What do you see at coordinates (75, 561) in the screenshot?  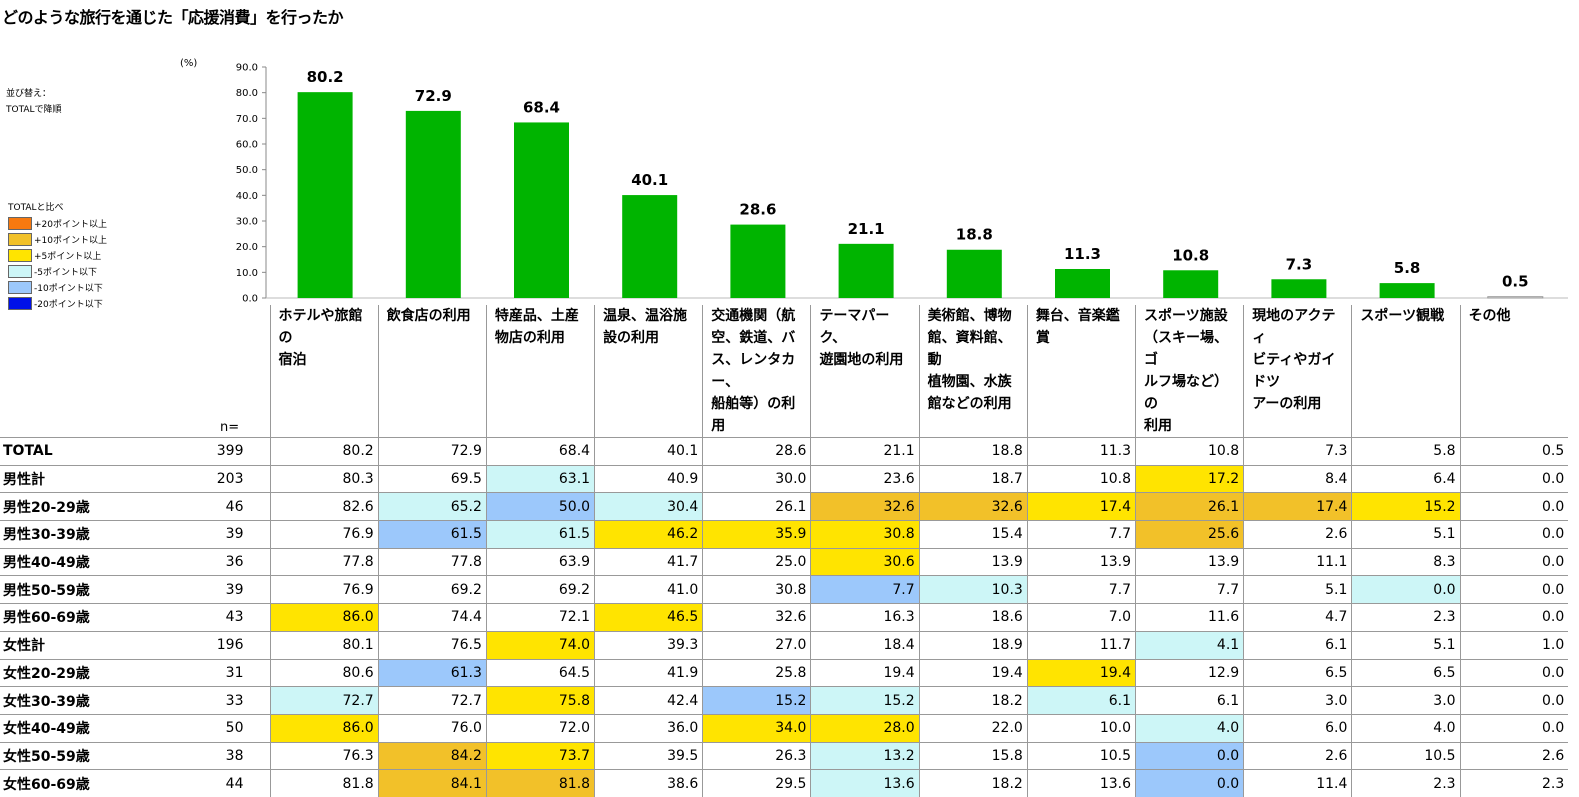 I see `row-label: 男性40-49歳` at bounding box center [75, 561].